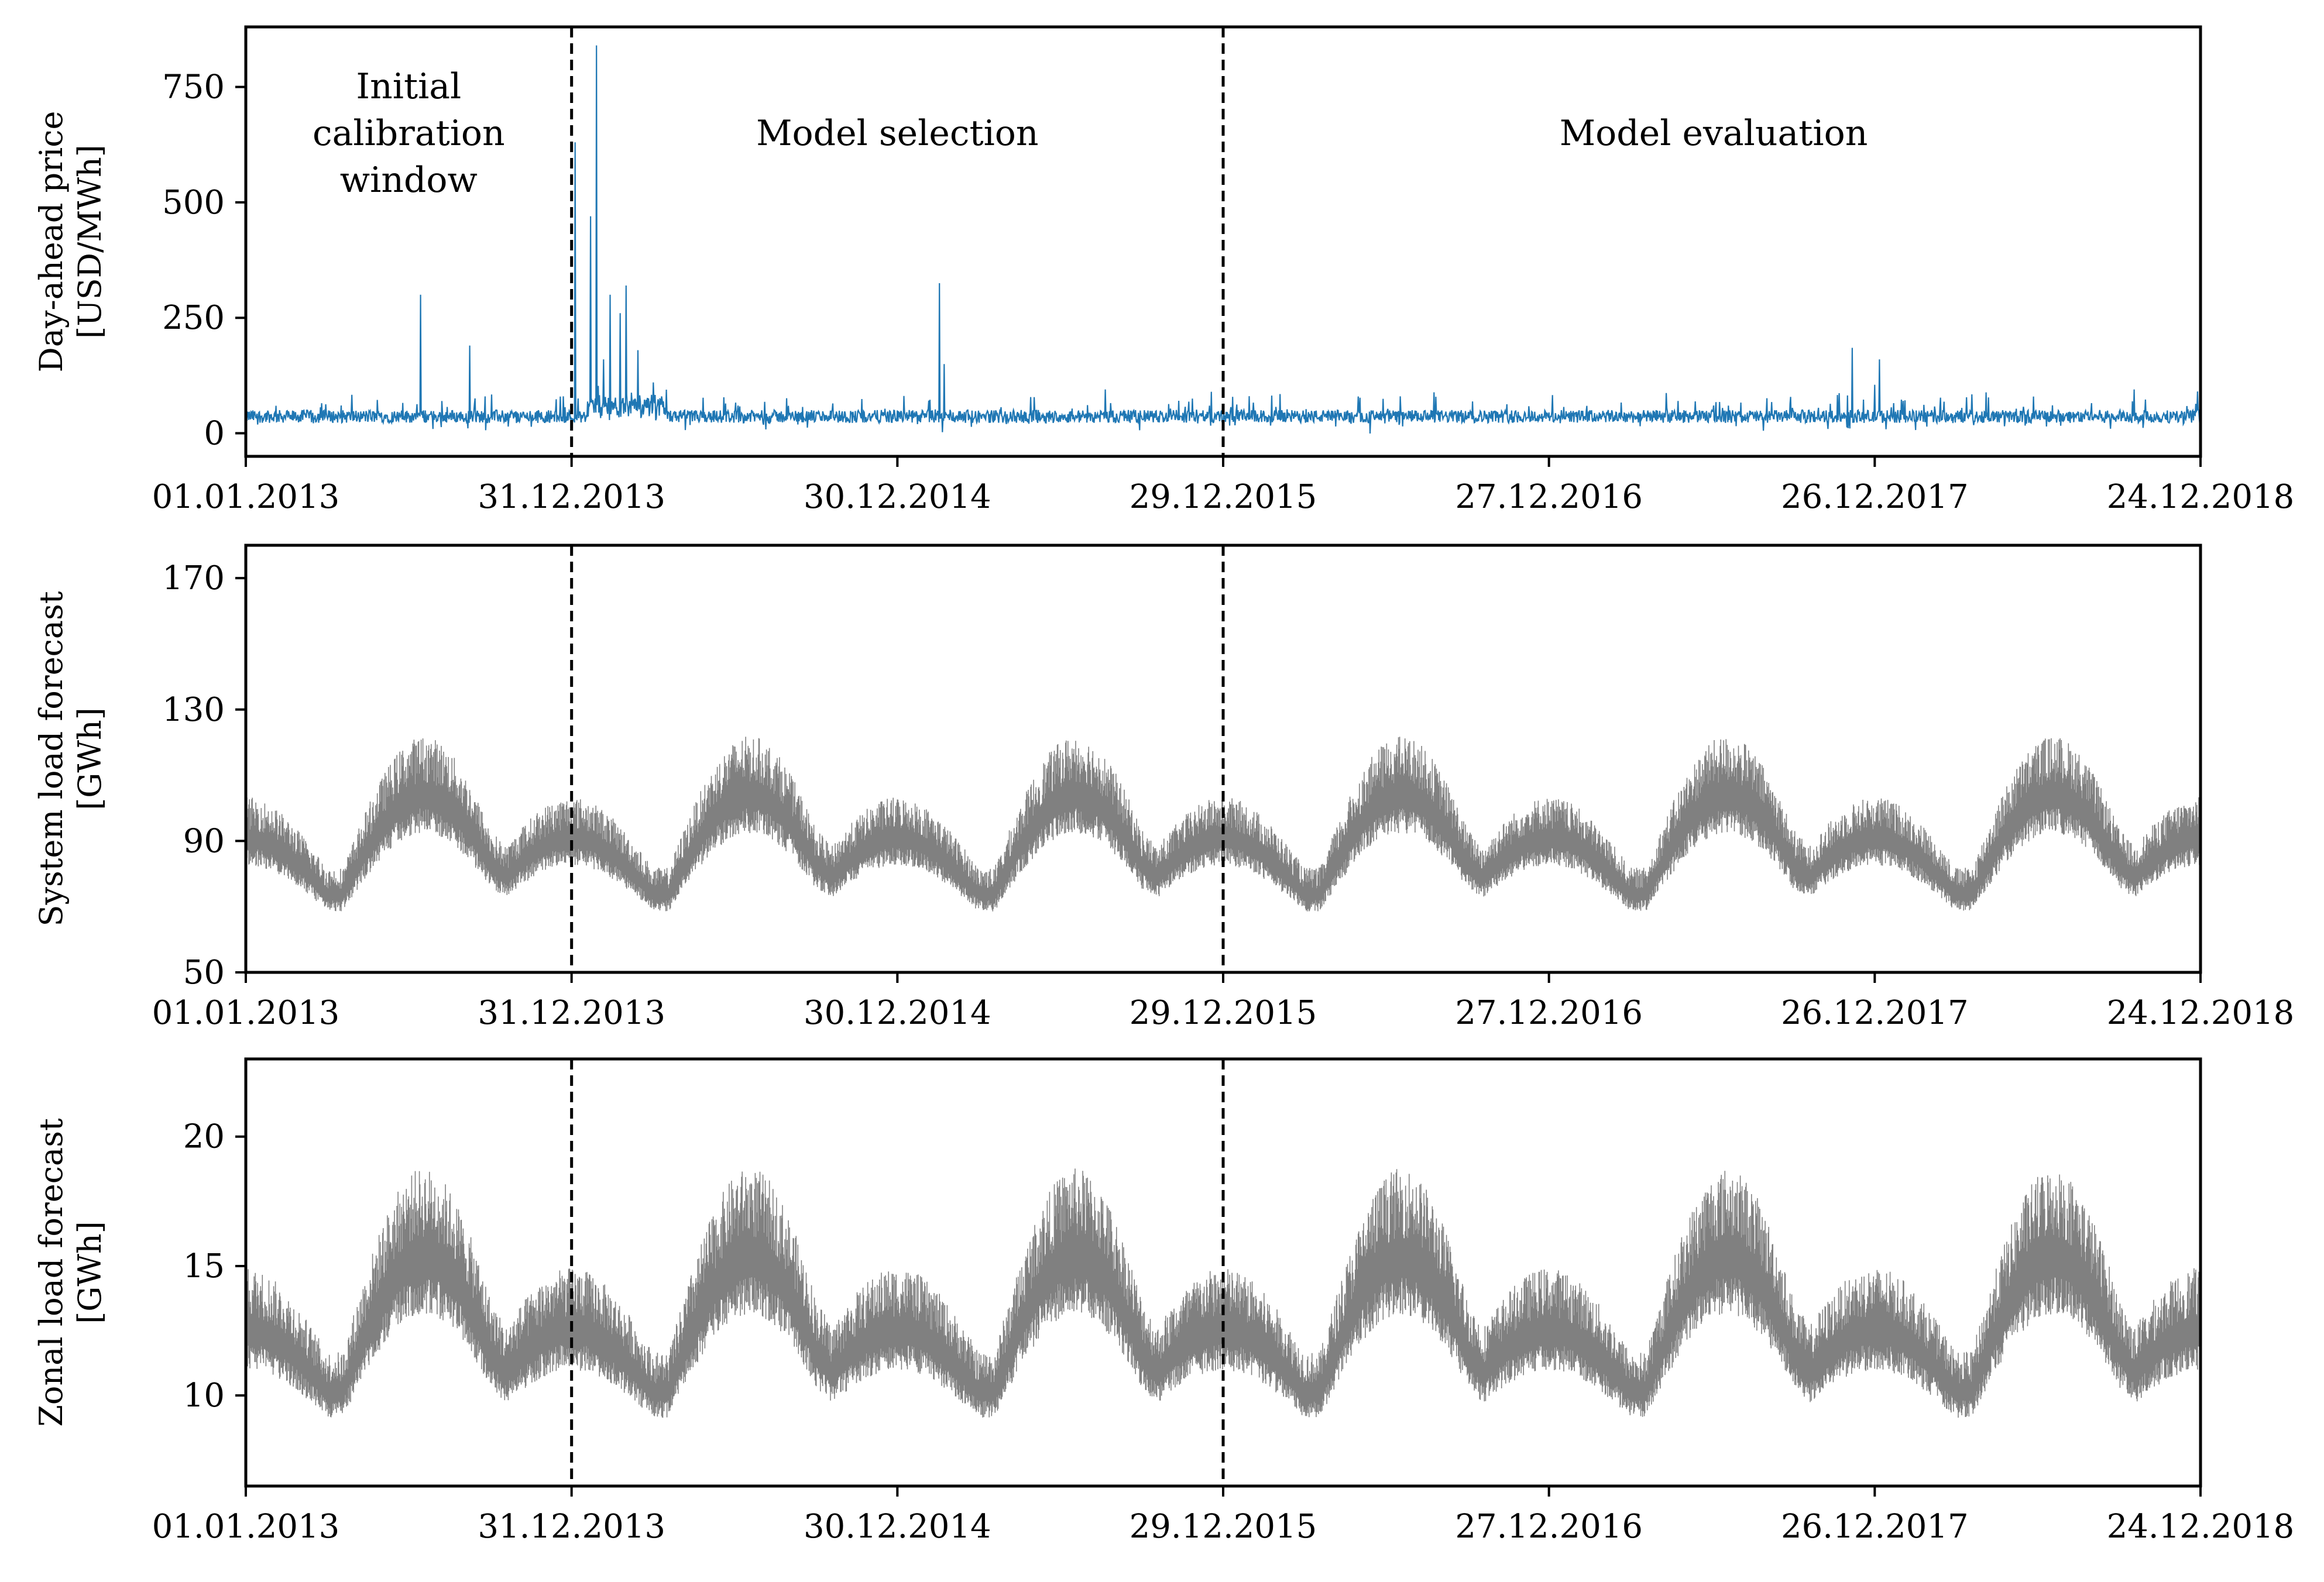  What do you see at coordinates (51, 1272) in the screenshot?
I see `y-axis-label-line-0: Zonal load forecast` at bounding box center [51, 1272].